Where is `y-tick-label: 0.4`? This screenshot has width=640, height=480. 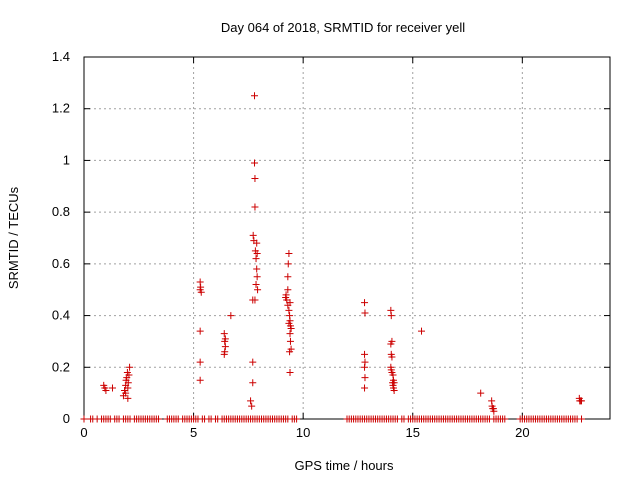 y-tick-label: 0.4 is located at coordinates (61, 315).